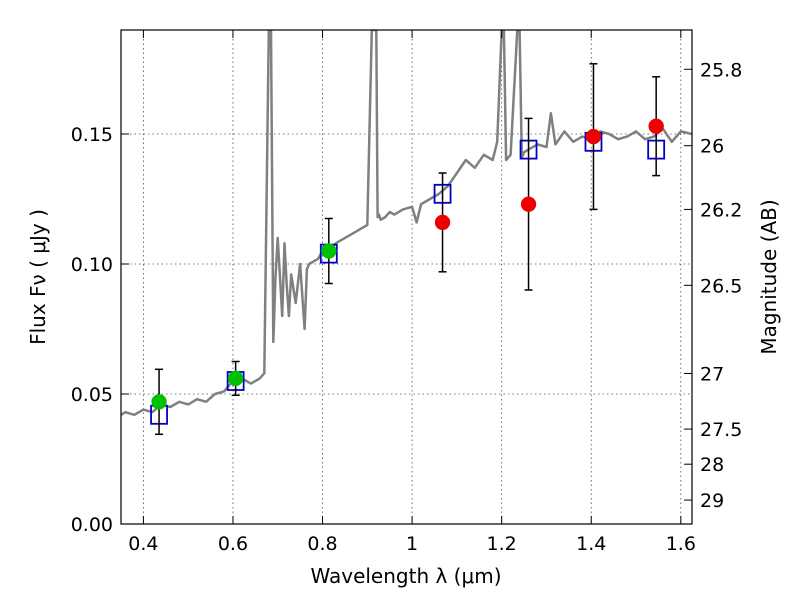  I want to click on x-tick-label: 1.6, so click(681, 544).